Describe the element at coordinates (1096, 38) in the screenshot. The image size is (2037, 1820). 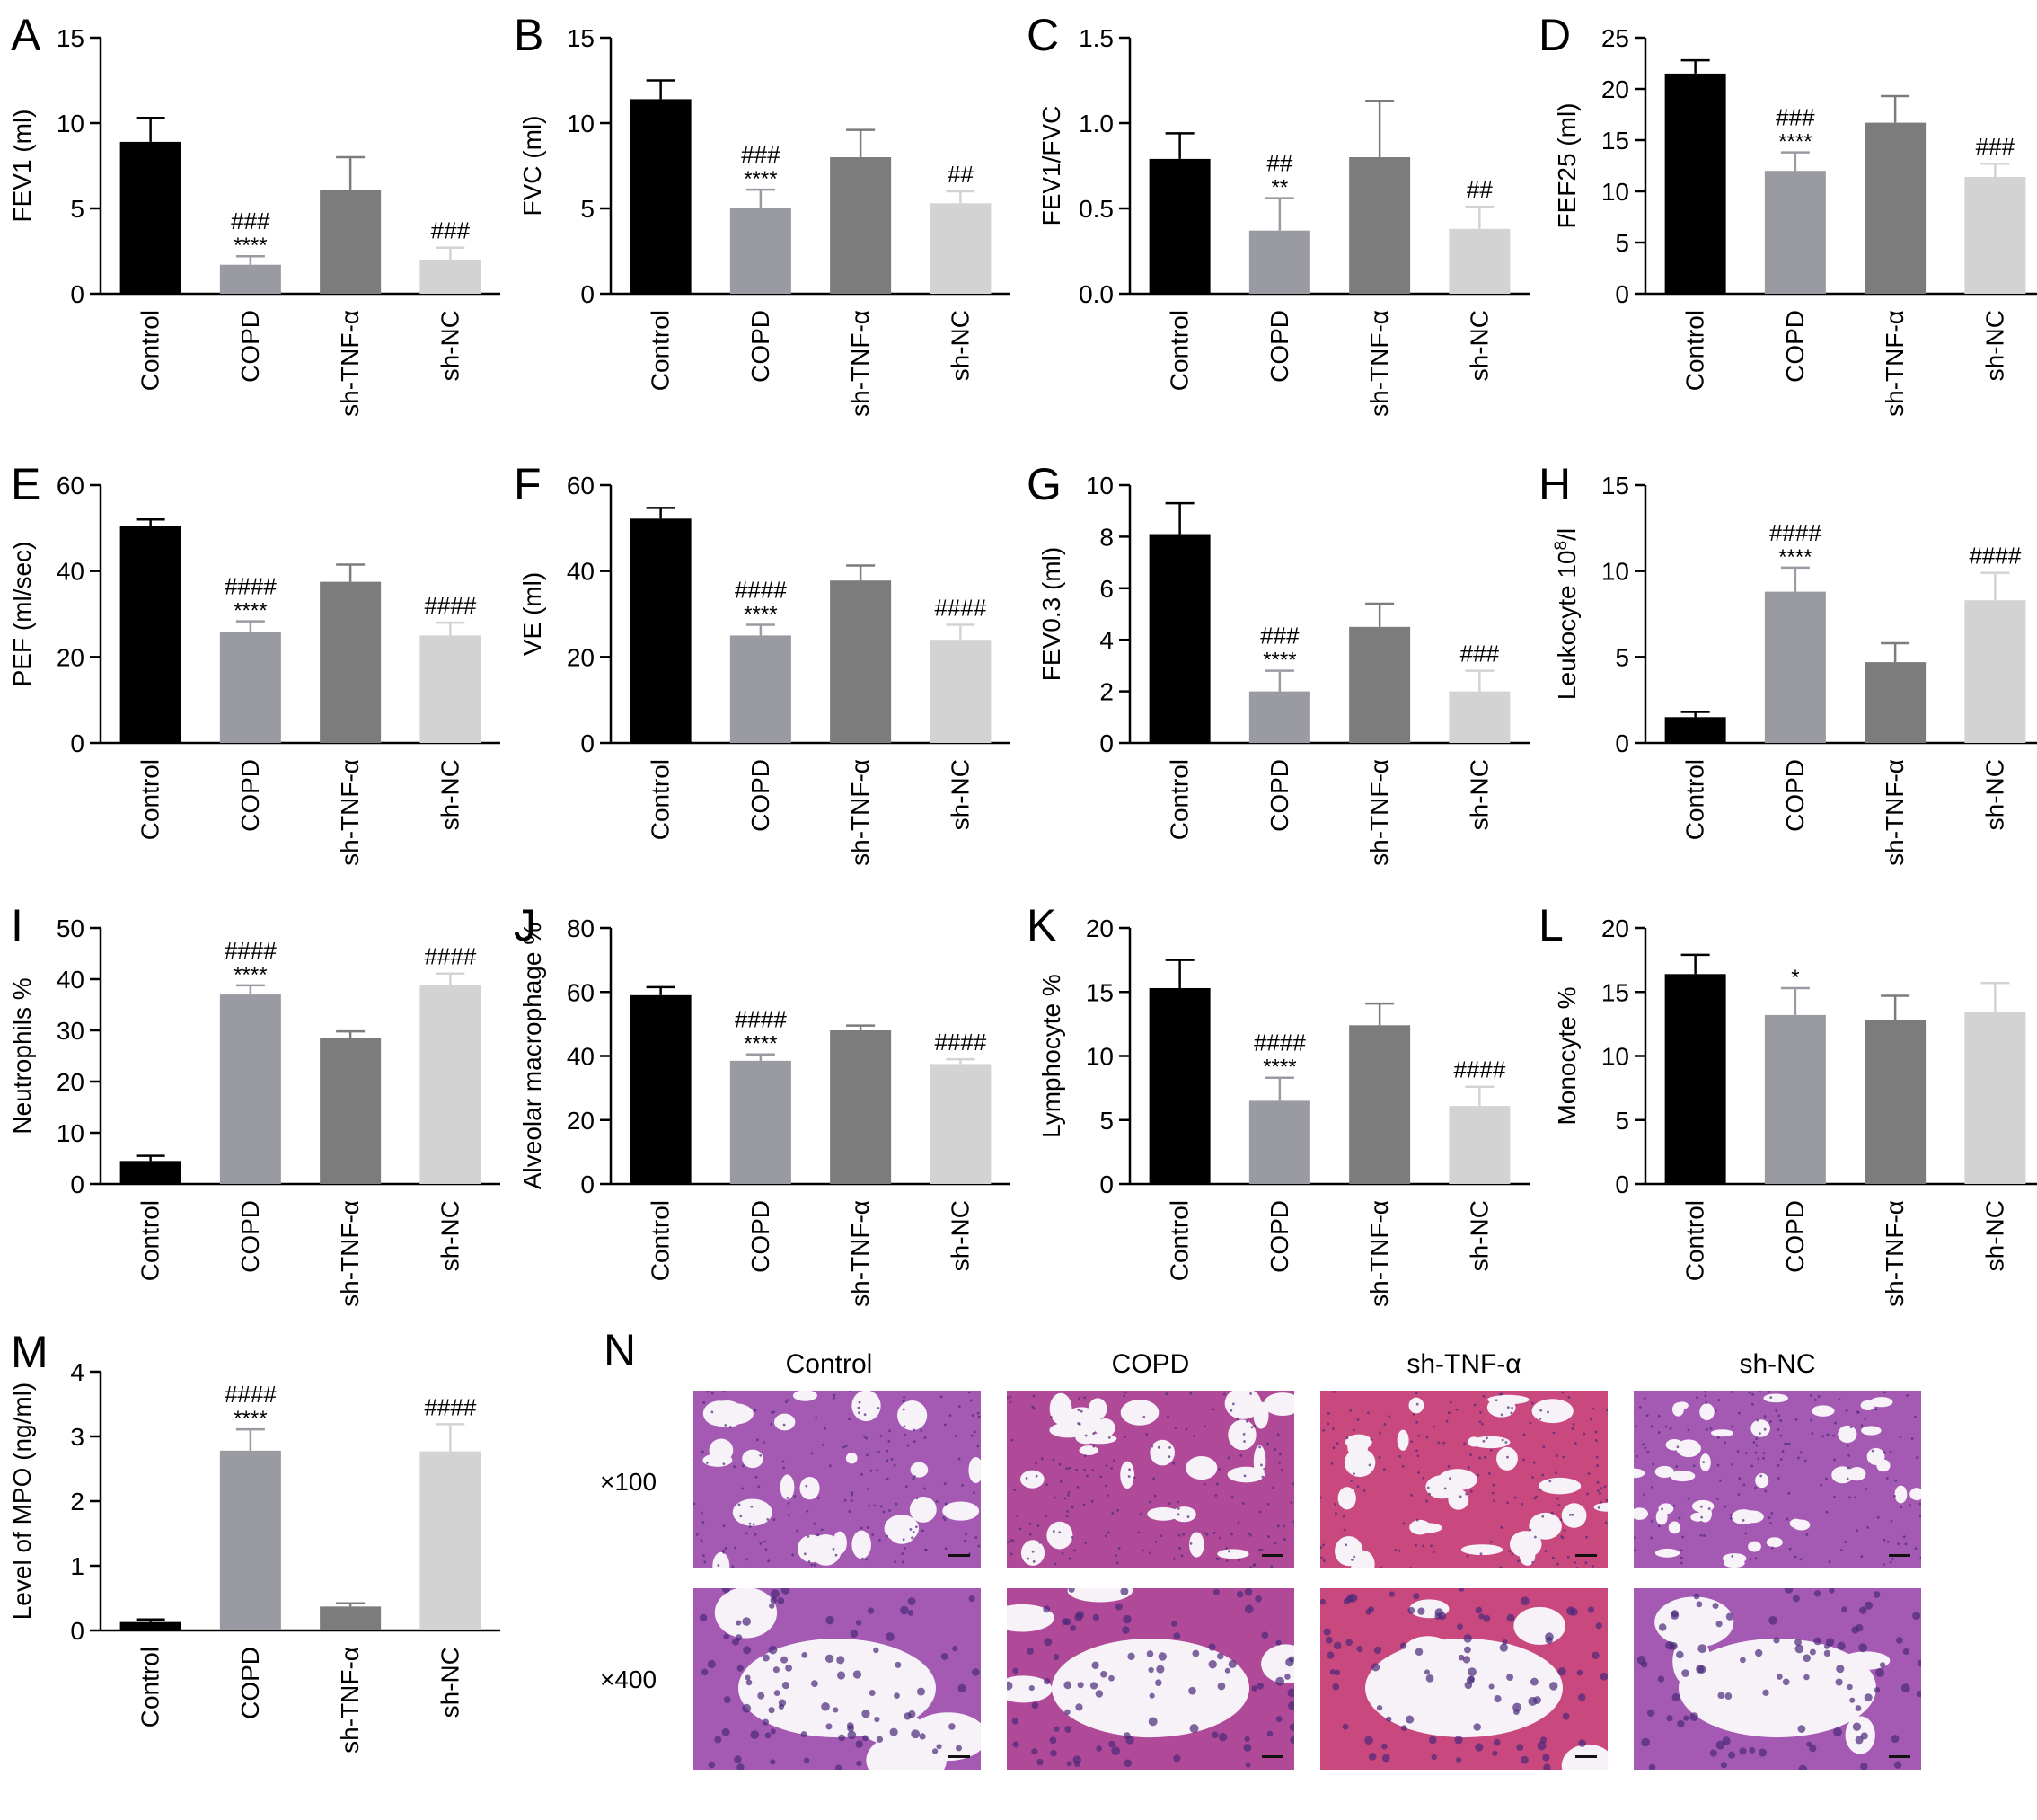
I see `y-tick-label: 1.5` at that location.